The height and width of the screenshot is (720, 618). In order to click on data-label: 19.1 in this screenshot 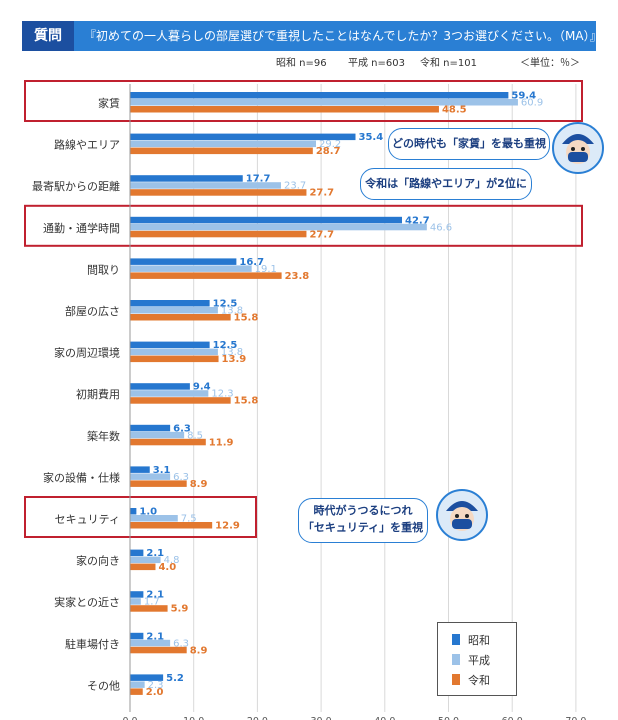, I will do `click(266, 269)`.